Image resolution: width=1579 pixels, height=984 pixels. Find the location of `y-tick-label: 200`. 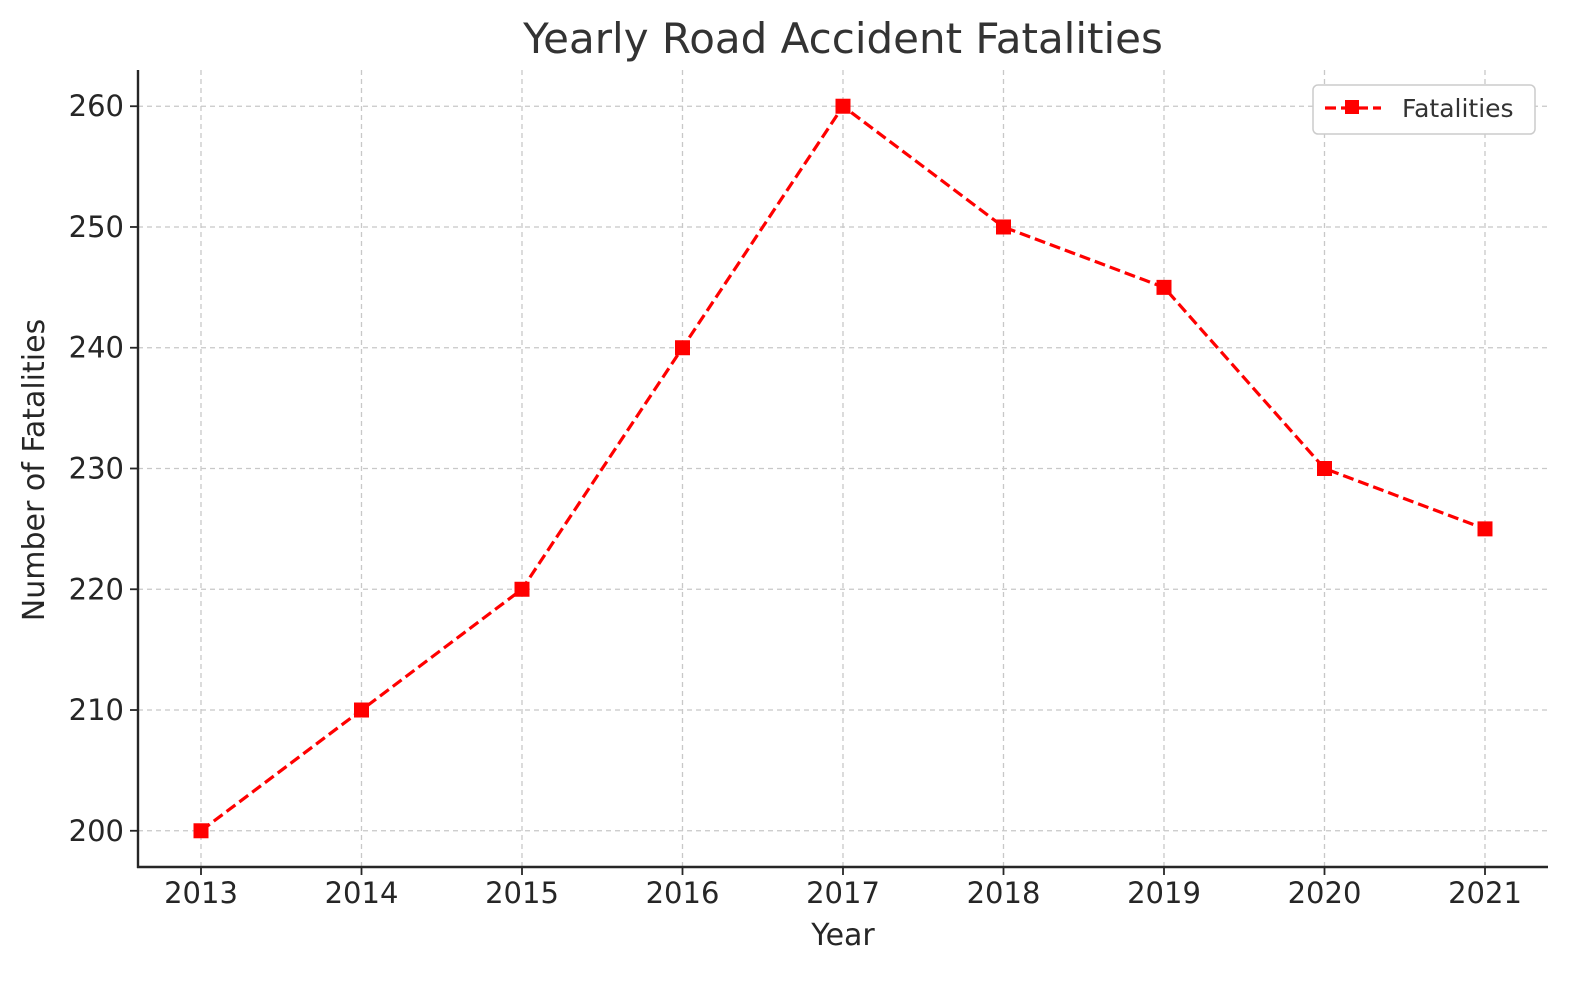

y-tick-label: 200 is located at coordinates (96, 831).